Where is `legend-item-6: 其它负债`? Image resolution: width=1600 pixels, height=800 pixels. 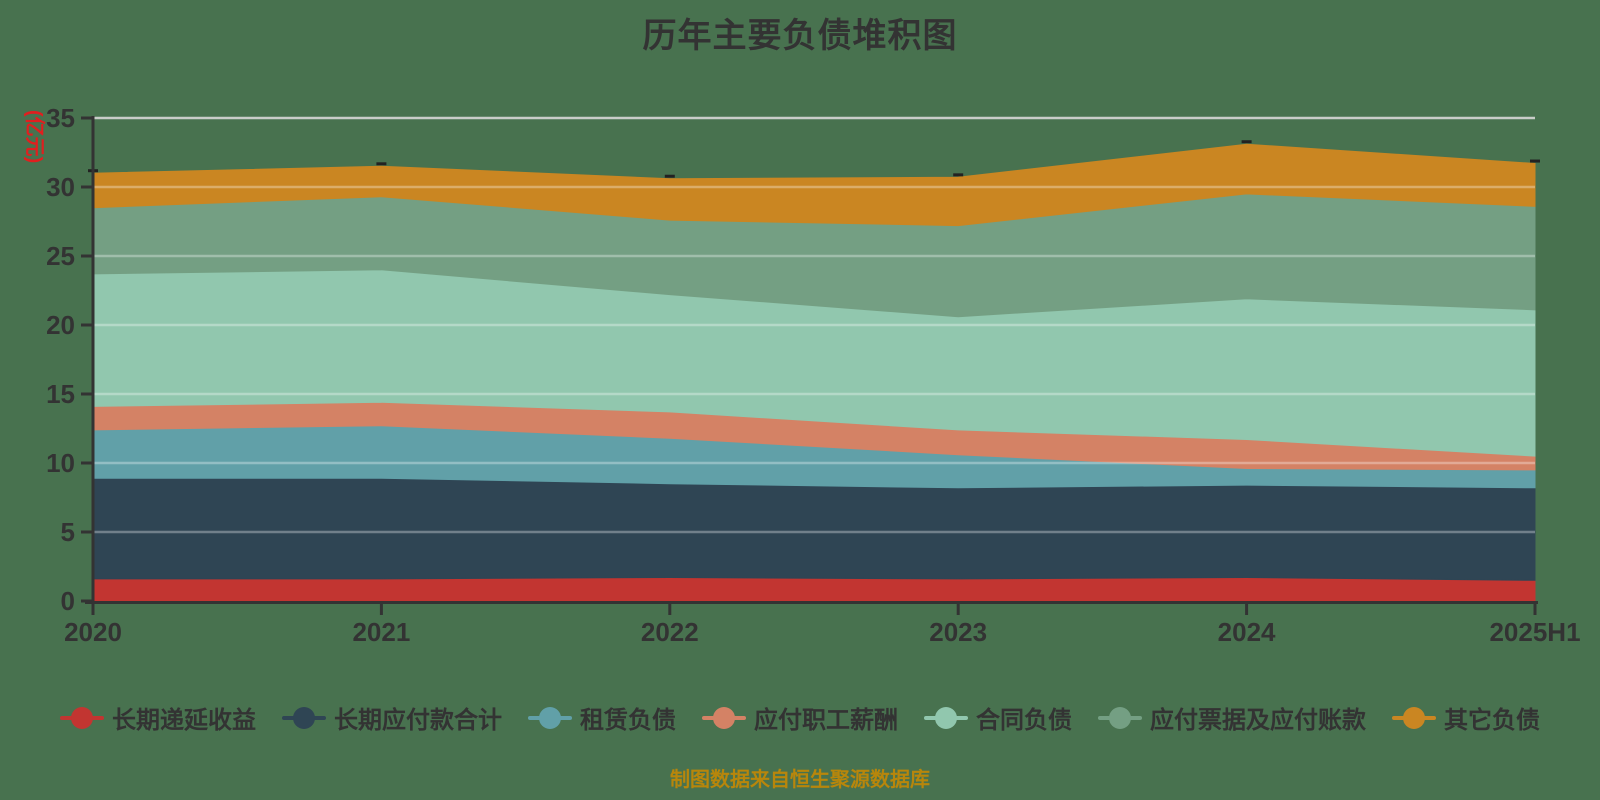
legend-item-6: 其它负债 is located at coordinates (1466, 717).